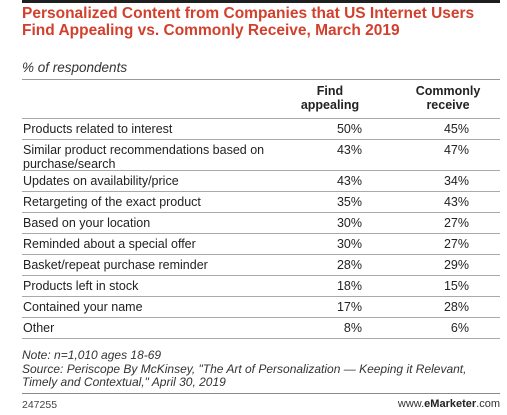 The height and width of the screenshot is (415, 507). I want to click on value-find-appealing: 28%, so click(349, 265).